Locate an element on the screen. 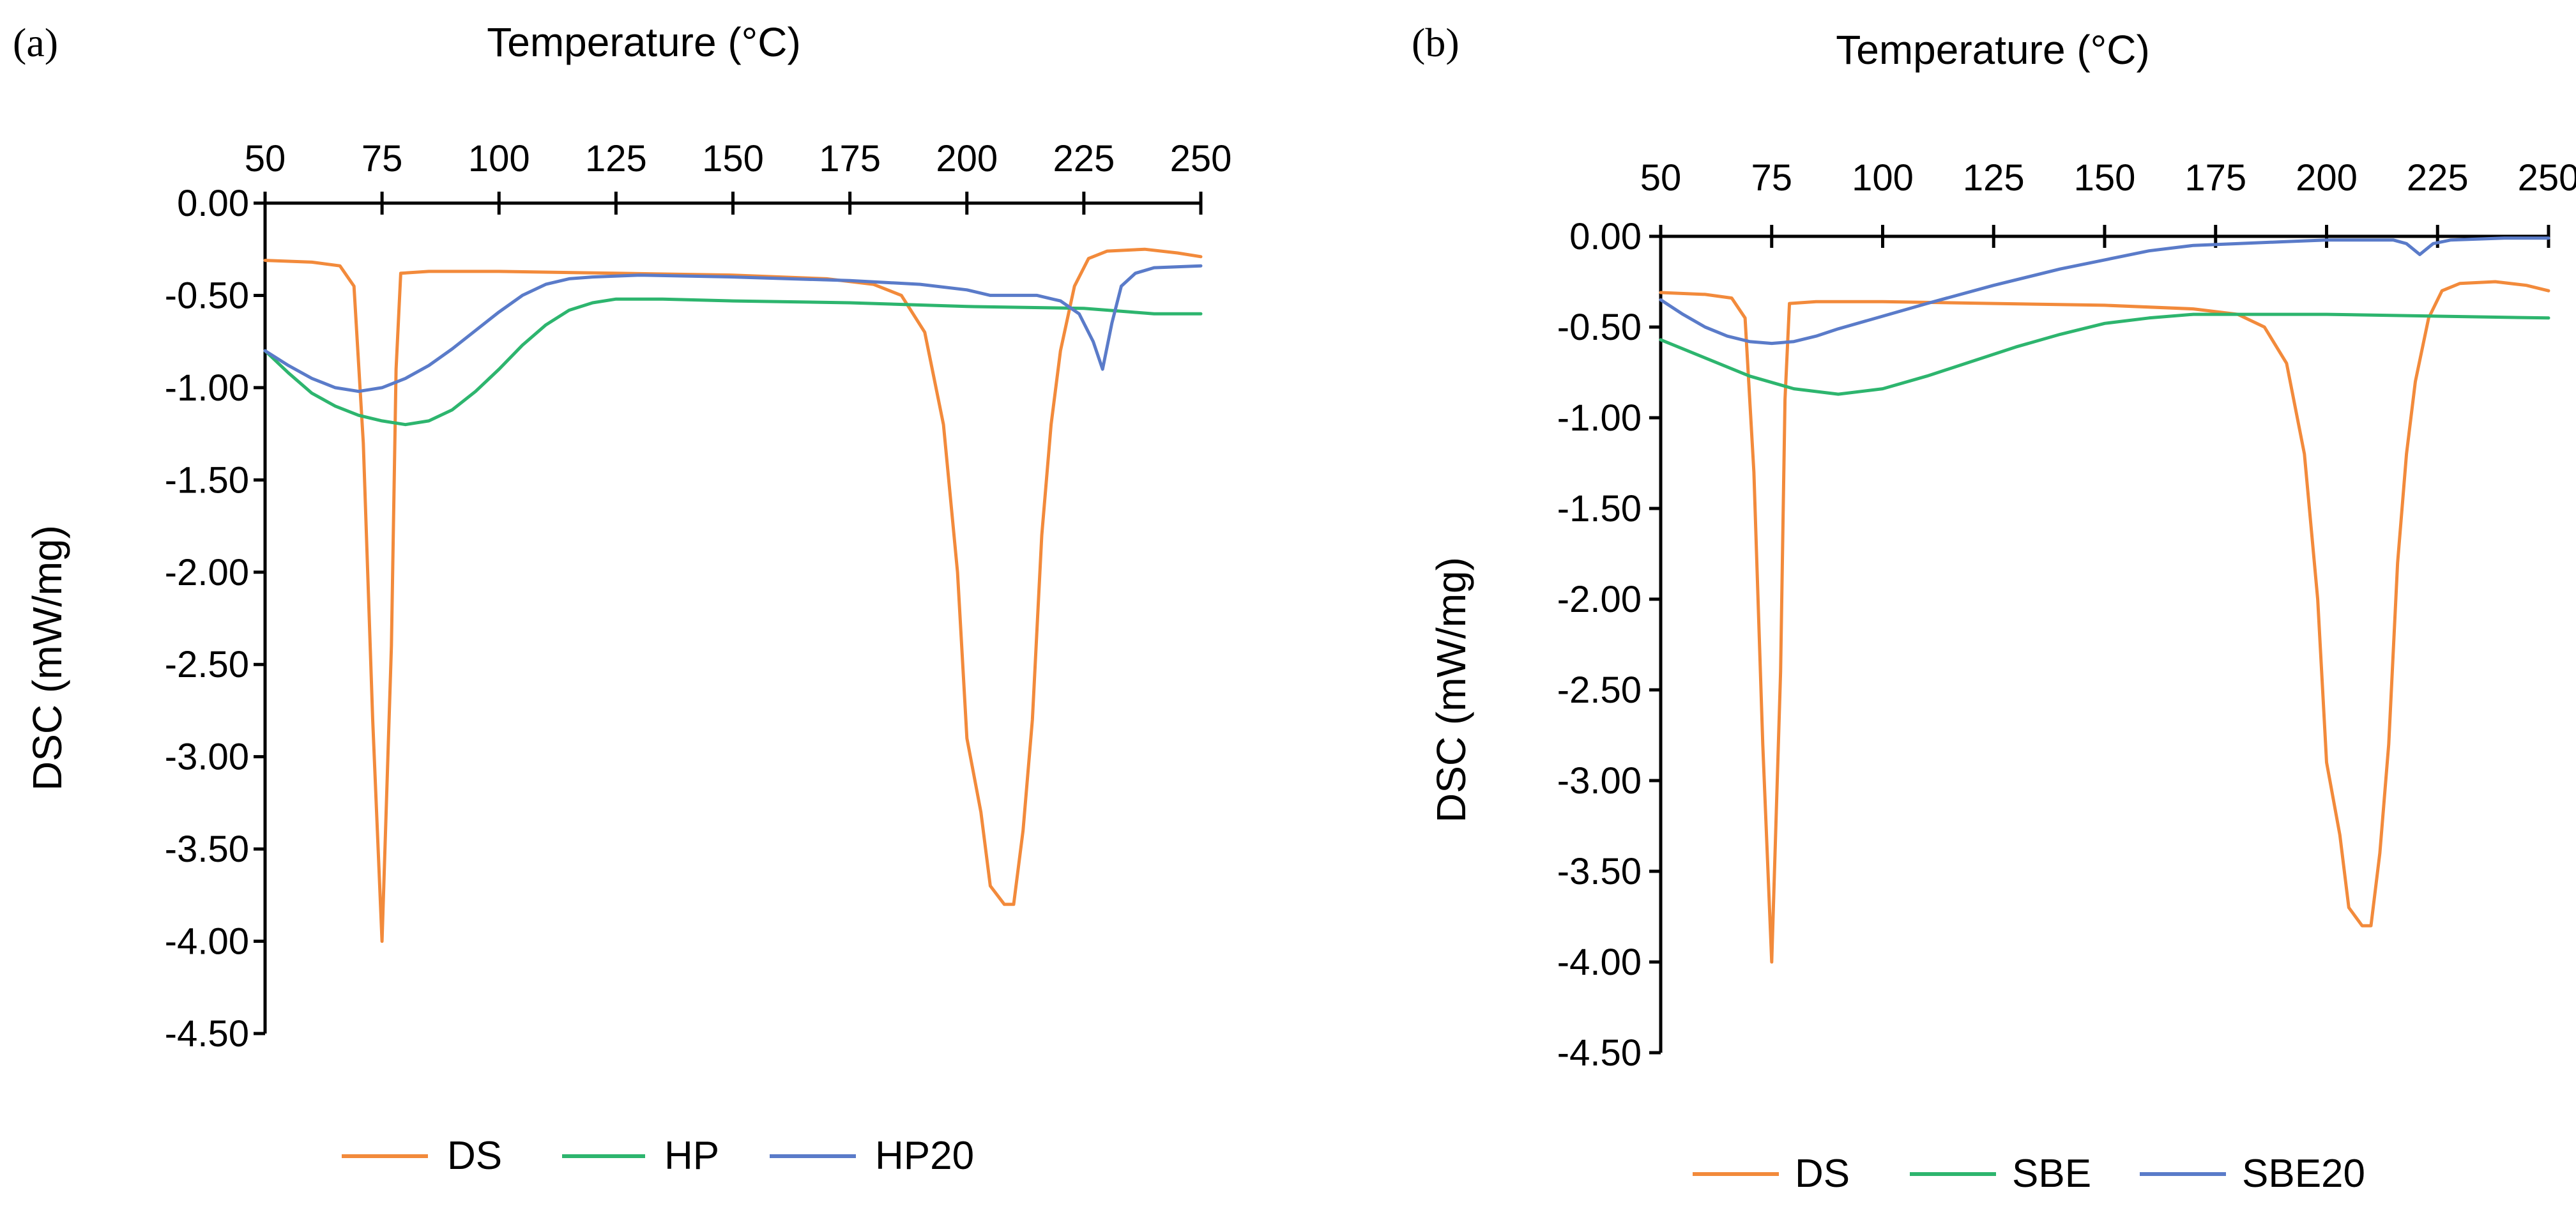 Image resolution: width=2576 pixels, height=1206 pixels. legend-label-sbe: SBE is located at coordinates (2051, 1174).